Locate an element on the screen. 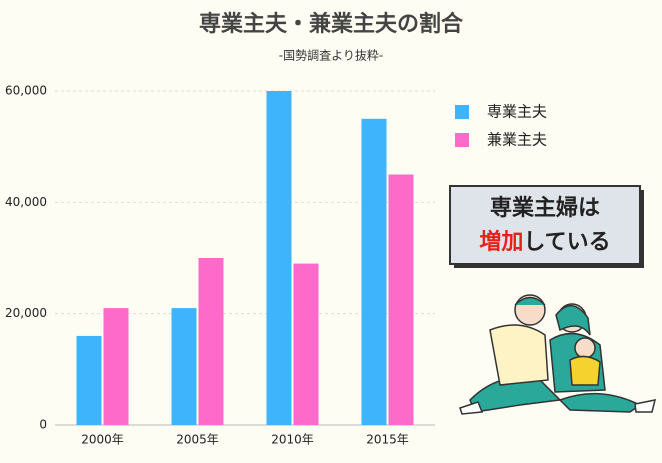  legend-label: 兼業主夫 is located at coordinates (517, 140).